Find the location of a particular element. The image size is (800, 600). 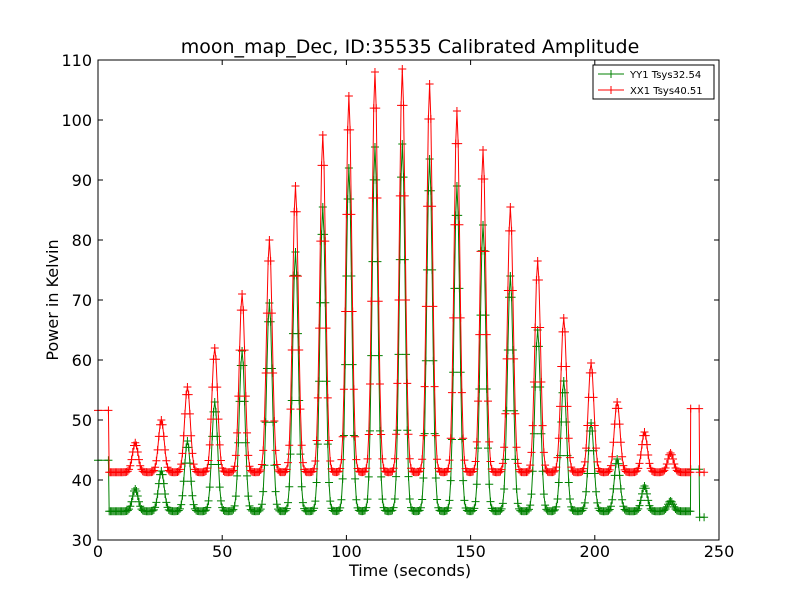

x-tick-label: 50 is located at coordinates (222, 551).